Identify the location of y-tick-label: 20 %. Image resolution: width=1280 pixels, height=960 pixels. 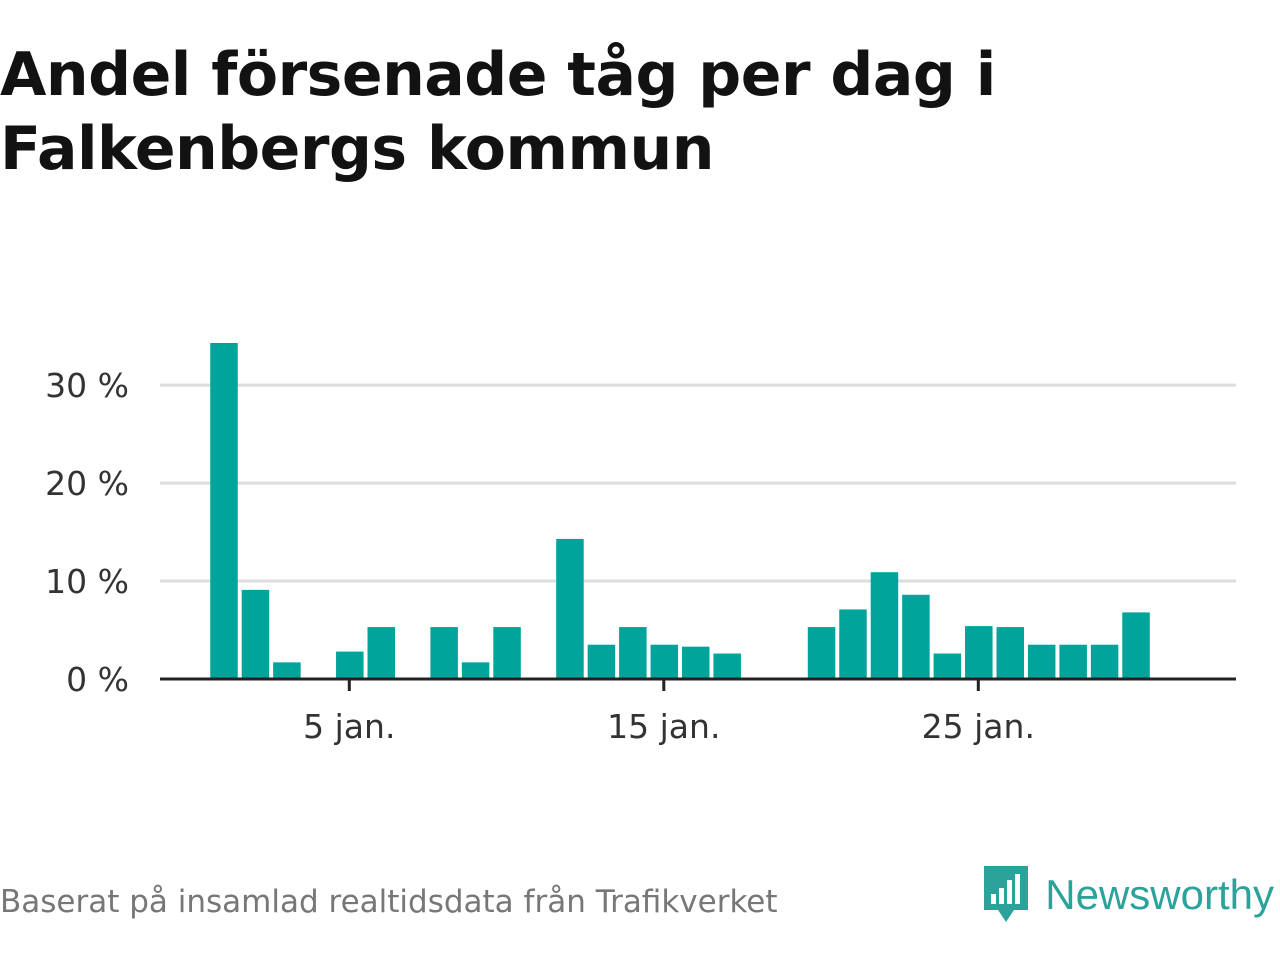
(87, 483).